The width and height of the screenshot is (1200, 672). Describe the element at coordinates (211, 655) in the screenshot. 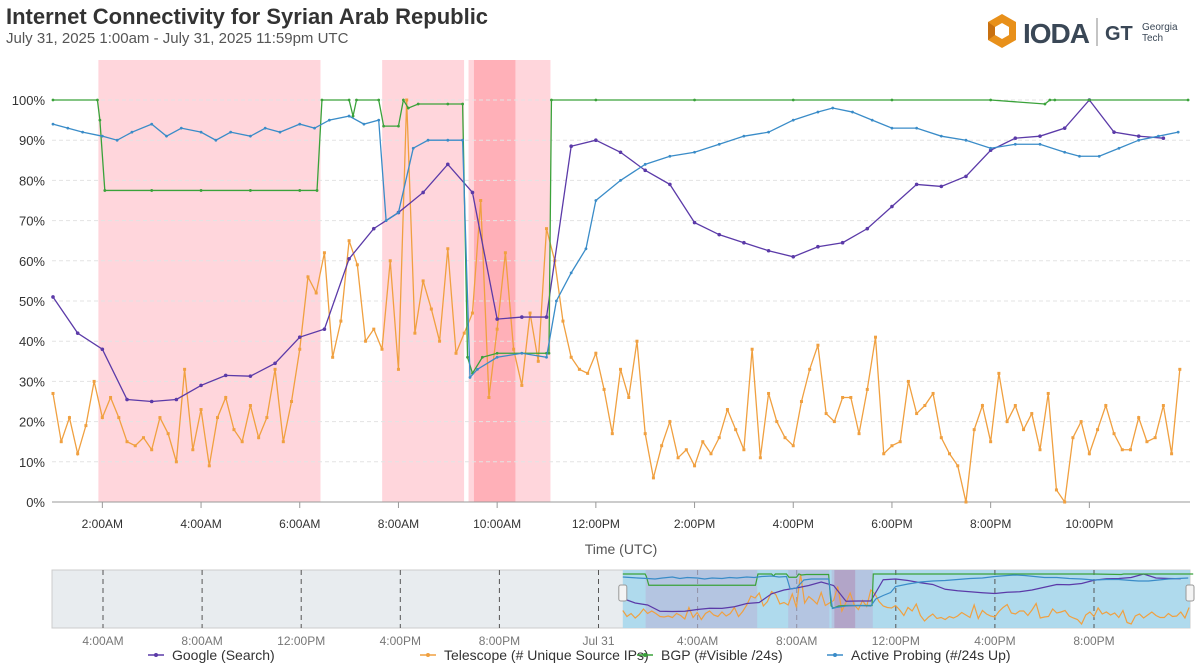

I see `legend-item-google: Google (Search)` at that location.